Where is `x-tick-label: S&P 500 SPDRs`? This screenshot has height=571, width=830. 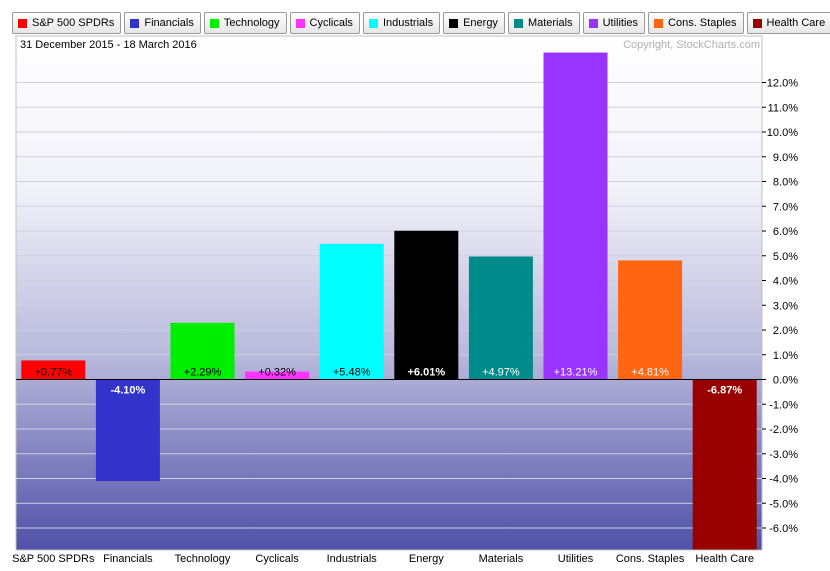 x-tick-label: S&P 500 SPDRs is located at coordinates (53, 559).